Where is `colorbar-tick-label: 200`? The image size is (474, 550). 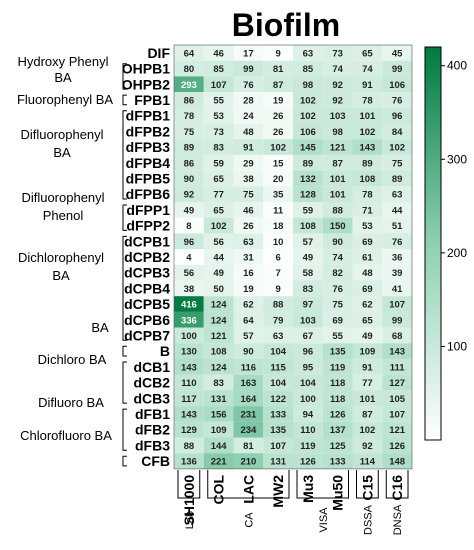 colorbar-tick-label: 200 is located at coordinates (457, 253).